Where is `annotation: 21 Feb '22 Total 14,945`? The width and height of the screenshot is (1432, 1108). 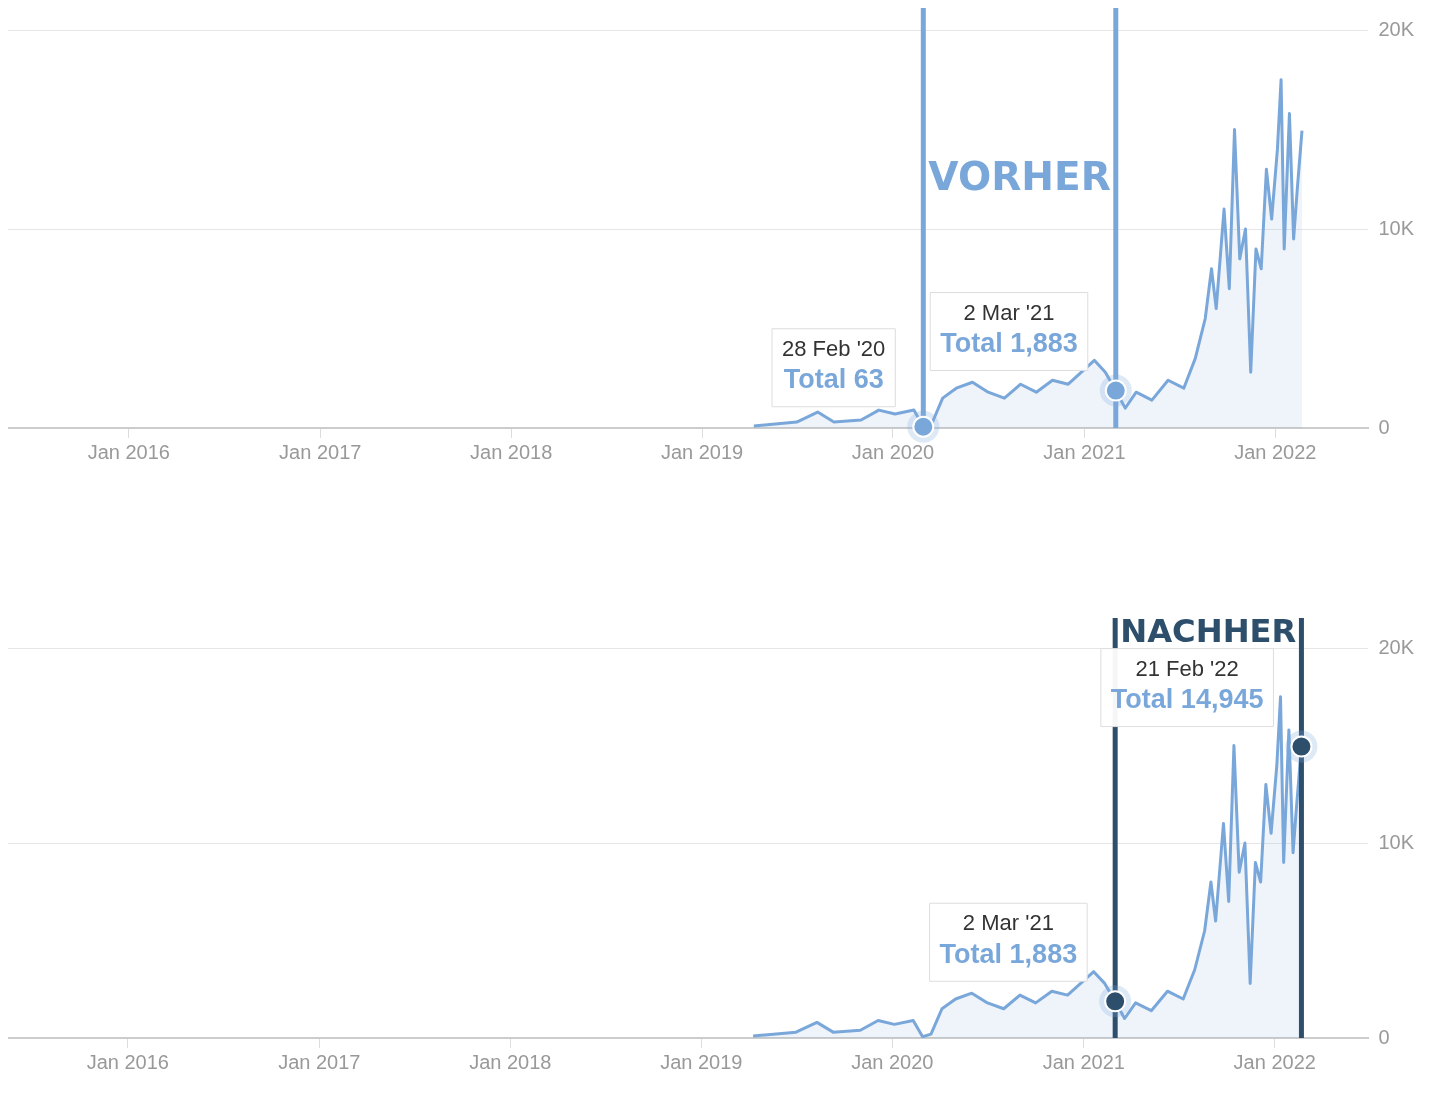 annotation: 21 Feb '22 Total 14,945 is located at coordinates (1187, 685).